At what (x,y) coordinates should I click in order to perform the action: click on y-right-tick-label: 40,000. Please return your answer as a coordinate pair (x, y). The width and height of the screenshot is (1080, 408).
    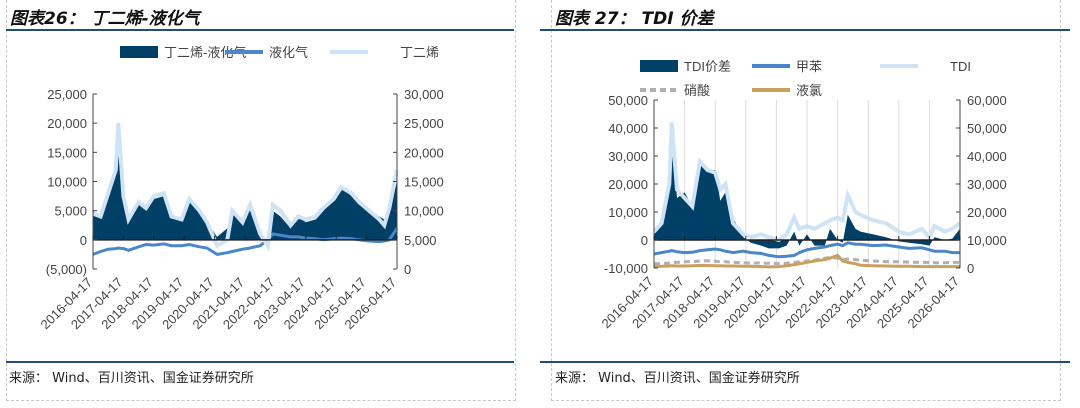
    Looking at the image, I should click on (987, 156).